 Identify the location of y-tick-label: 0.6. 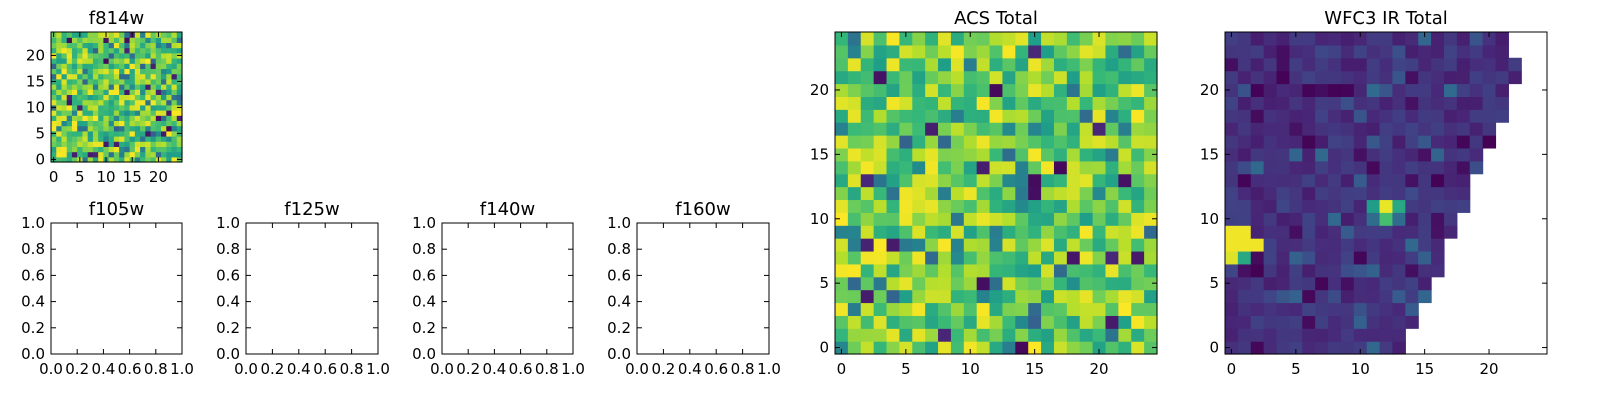
(228, 275).